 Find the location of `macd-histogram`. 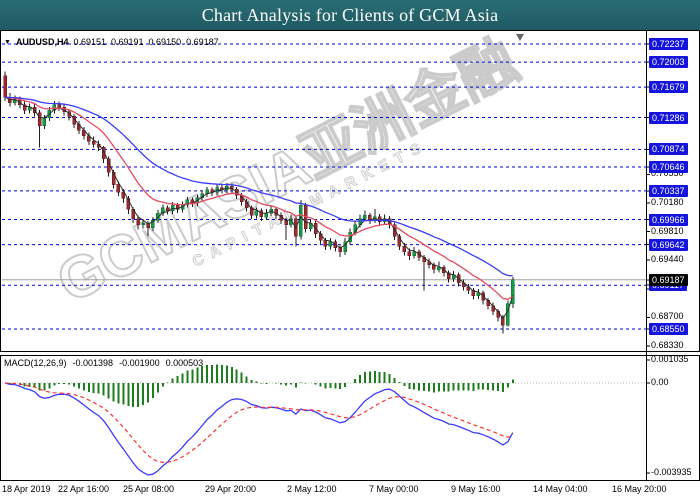

macd-histogram is located at coordinates (261, 385).